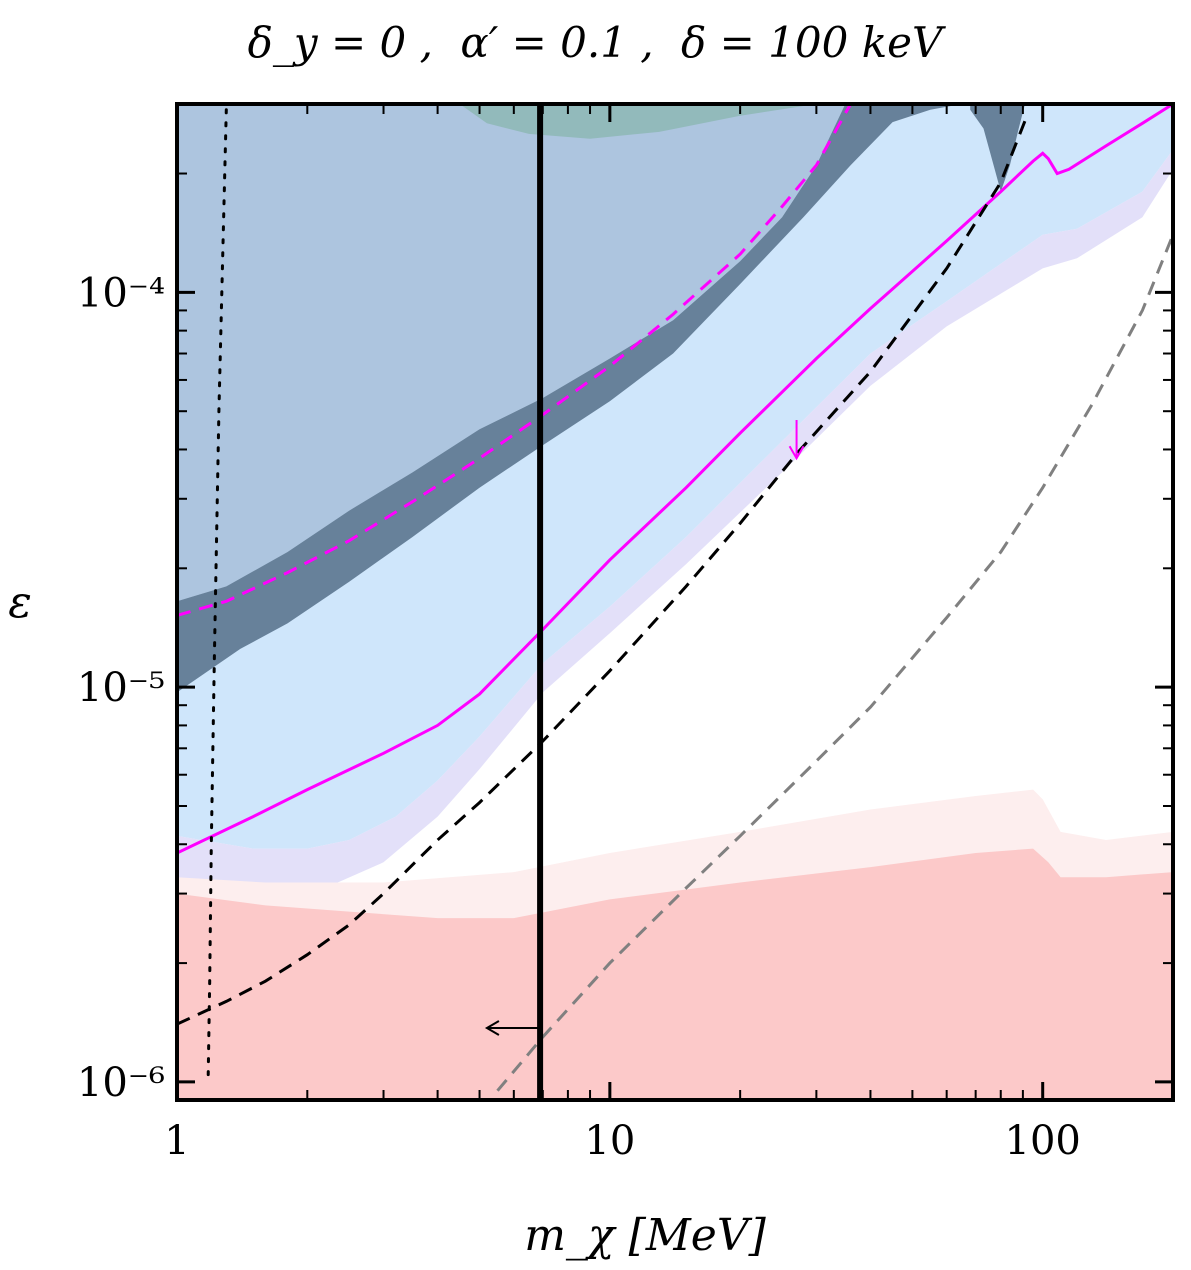  Describe the element at coordinates (340, 42) in the screenshot. I see `title-delta-y: δ_y = 0 ,` at that location.